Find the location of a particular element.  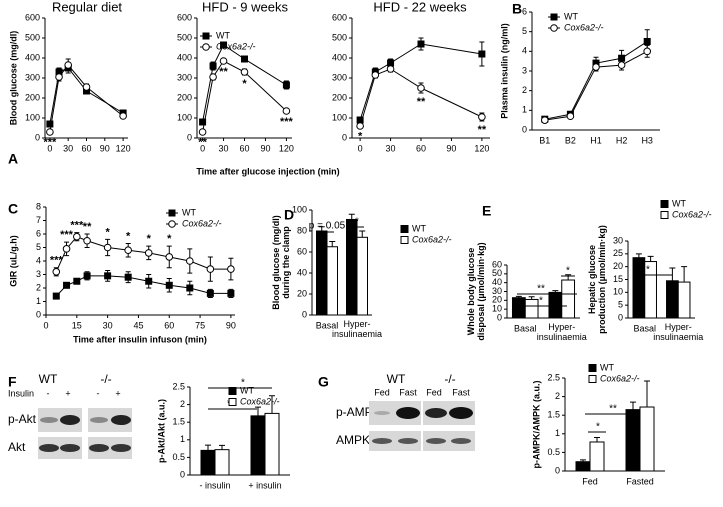

blot-lane: + is located at coordinates (117, 393).